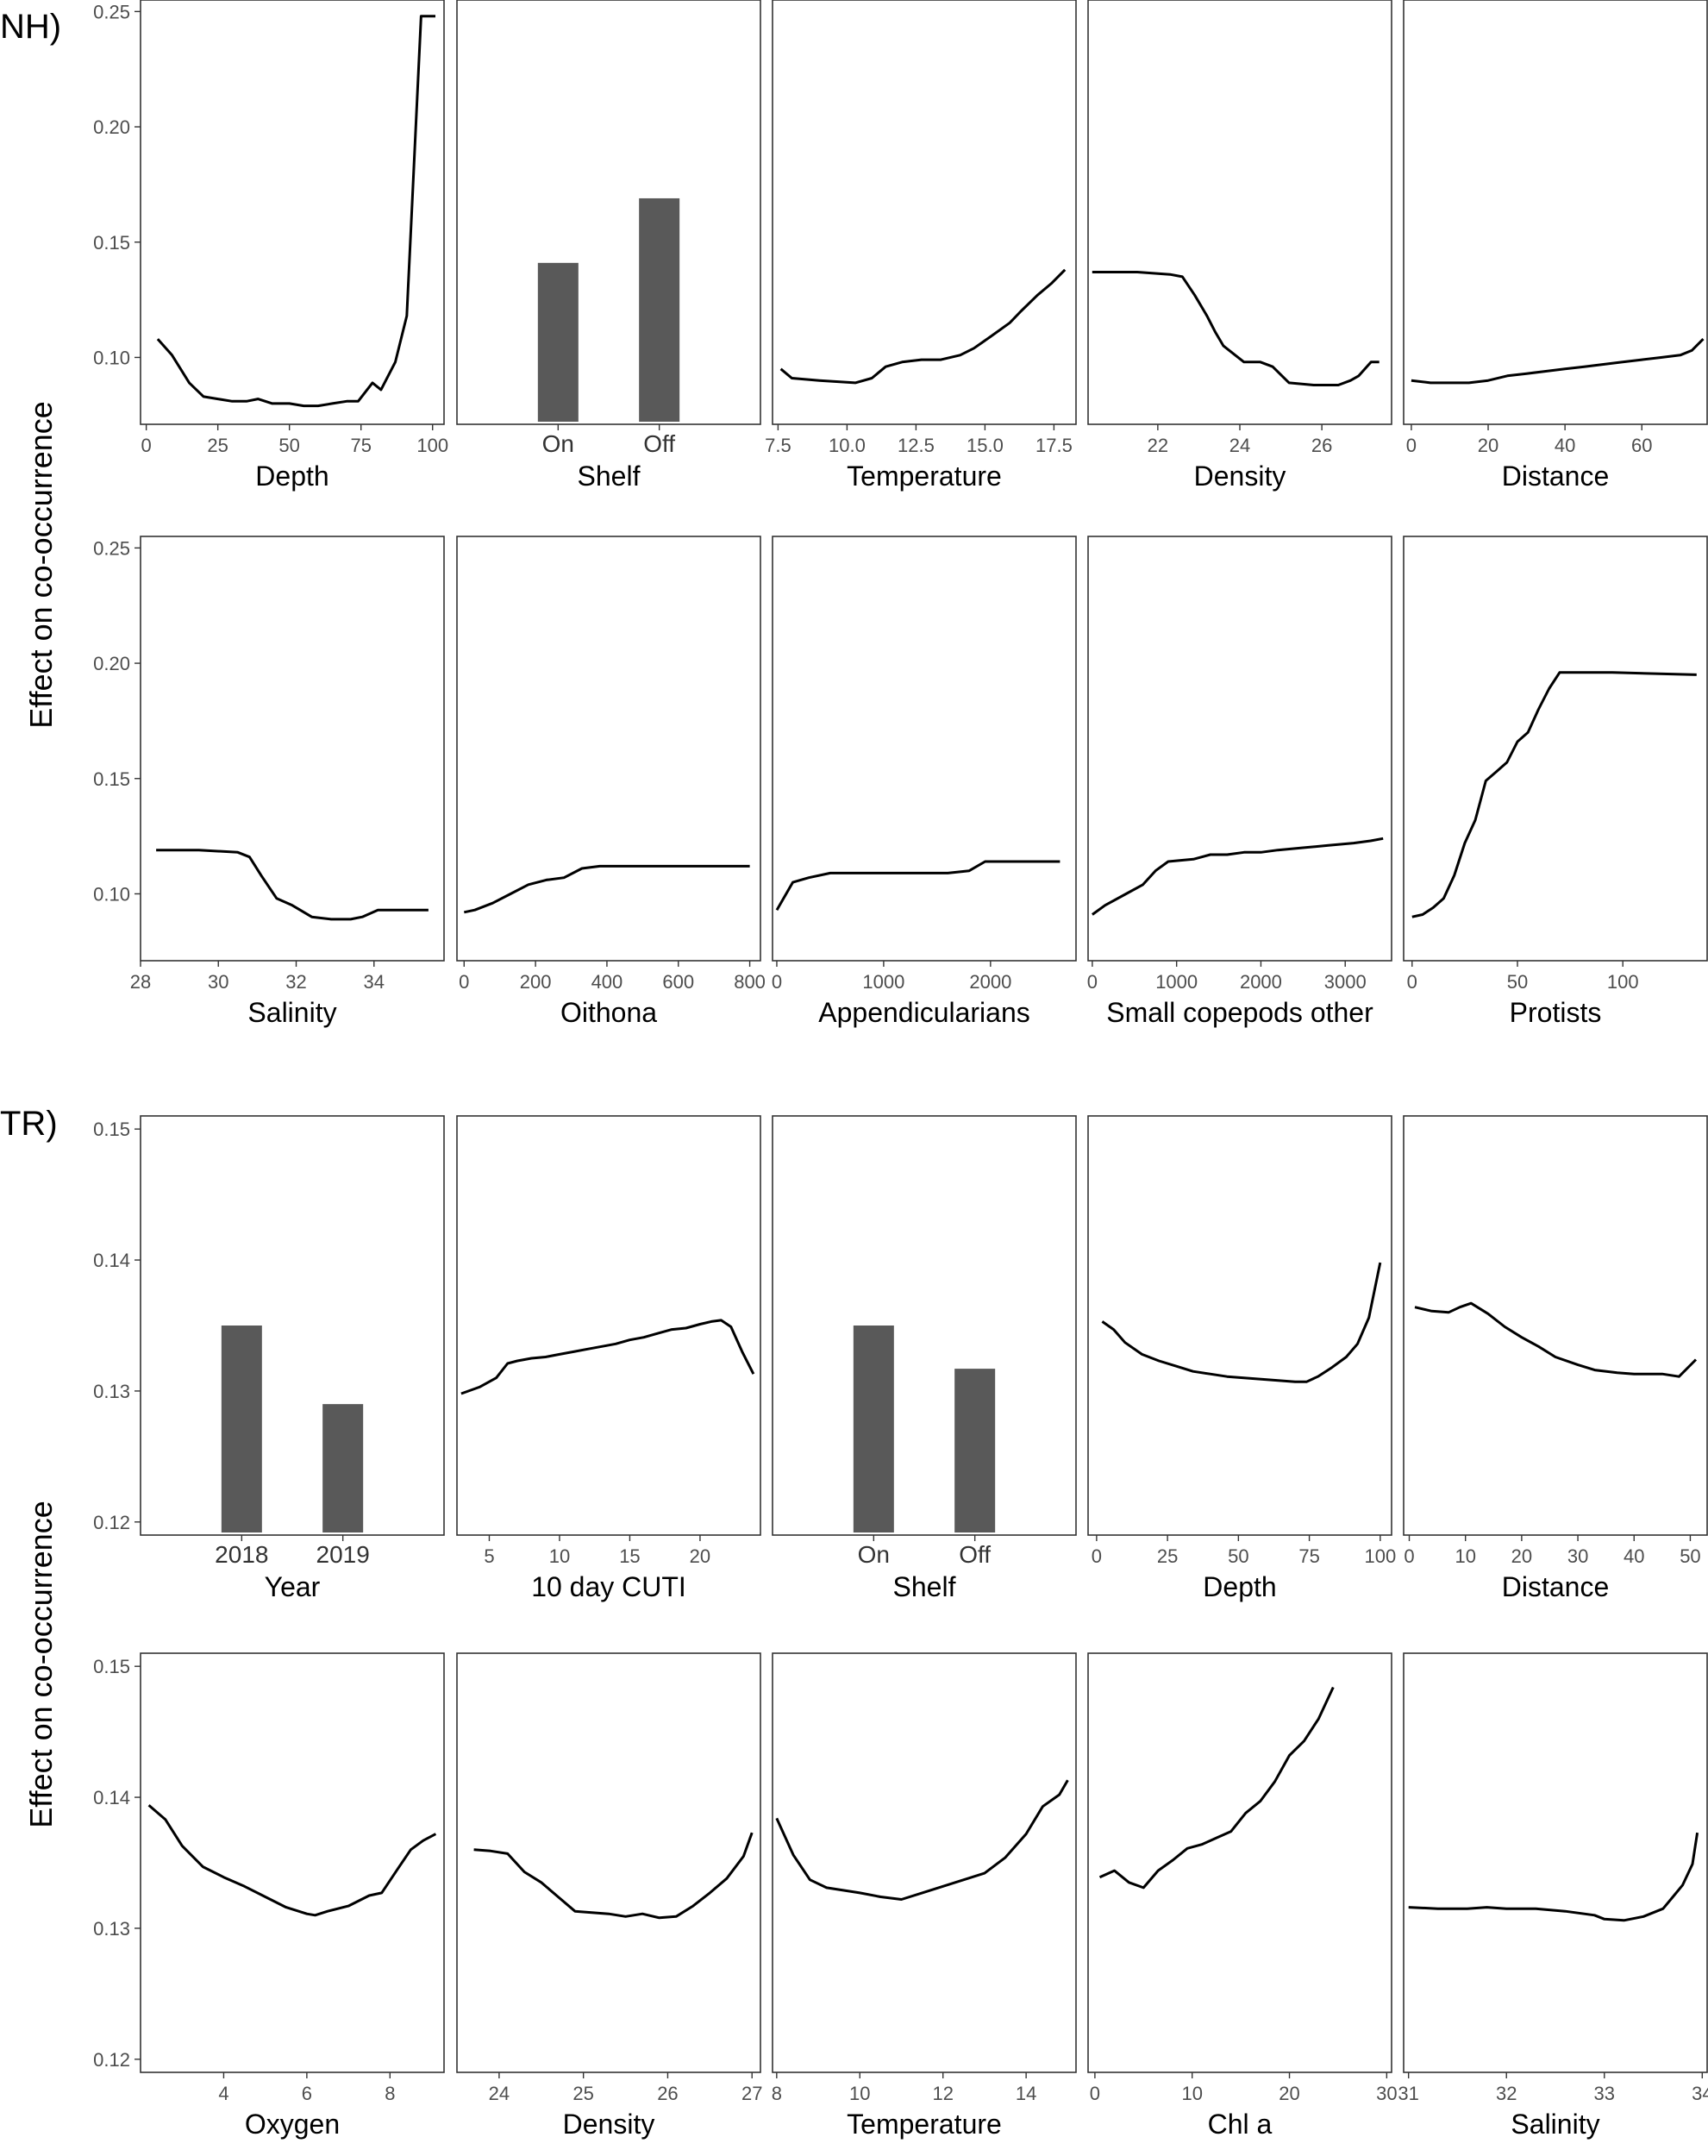 This screenshot has width=1708, height=2156. What do you see at coordinates (360, 445) in the screenshot?
I see `x-tick-label: 75` at bounding box center [360, 445].